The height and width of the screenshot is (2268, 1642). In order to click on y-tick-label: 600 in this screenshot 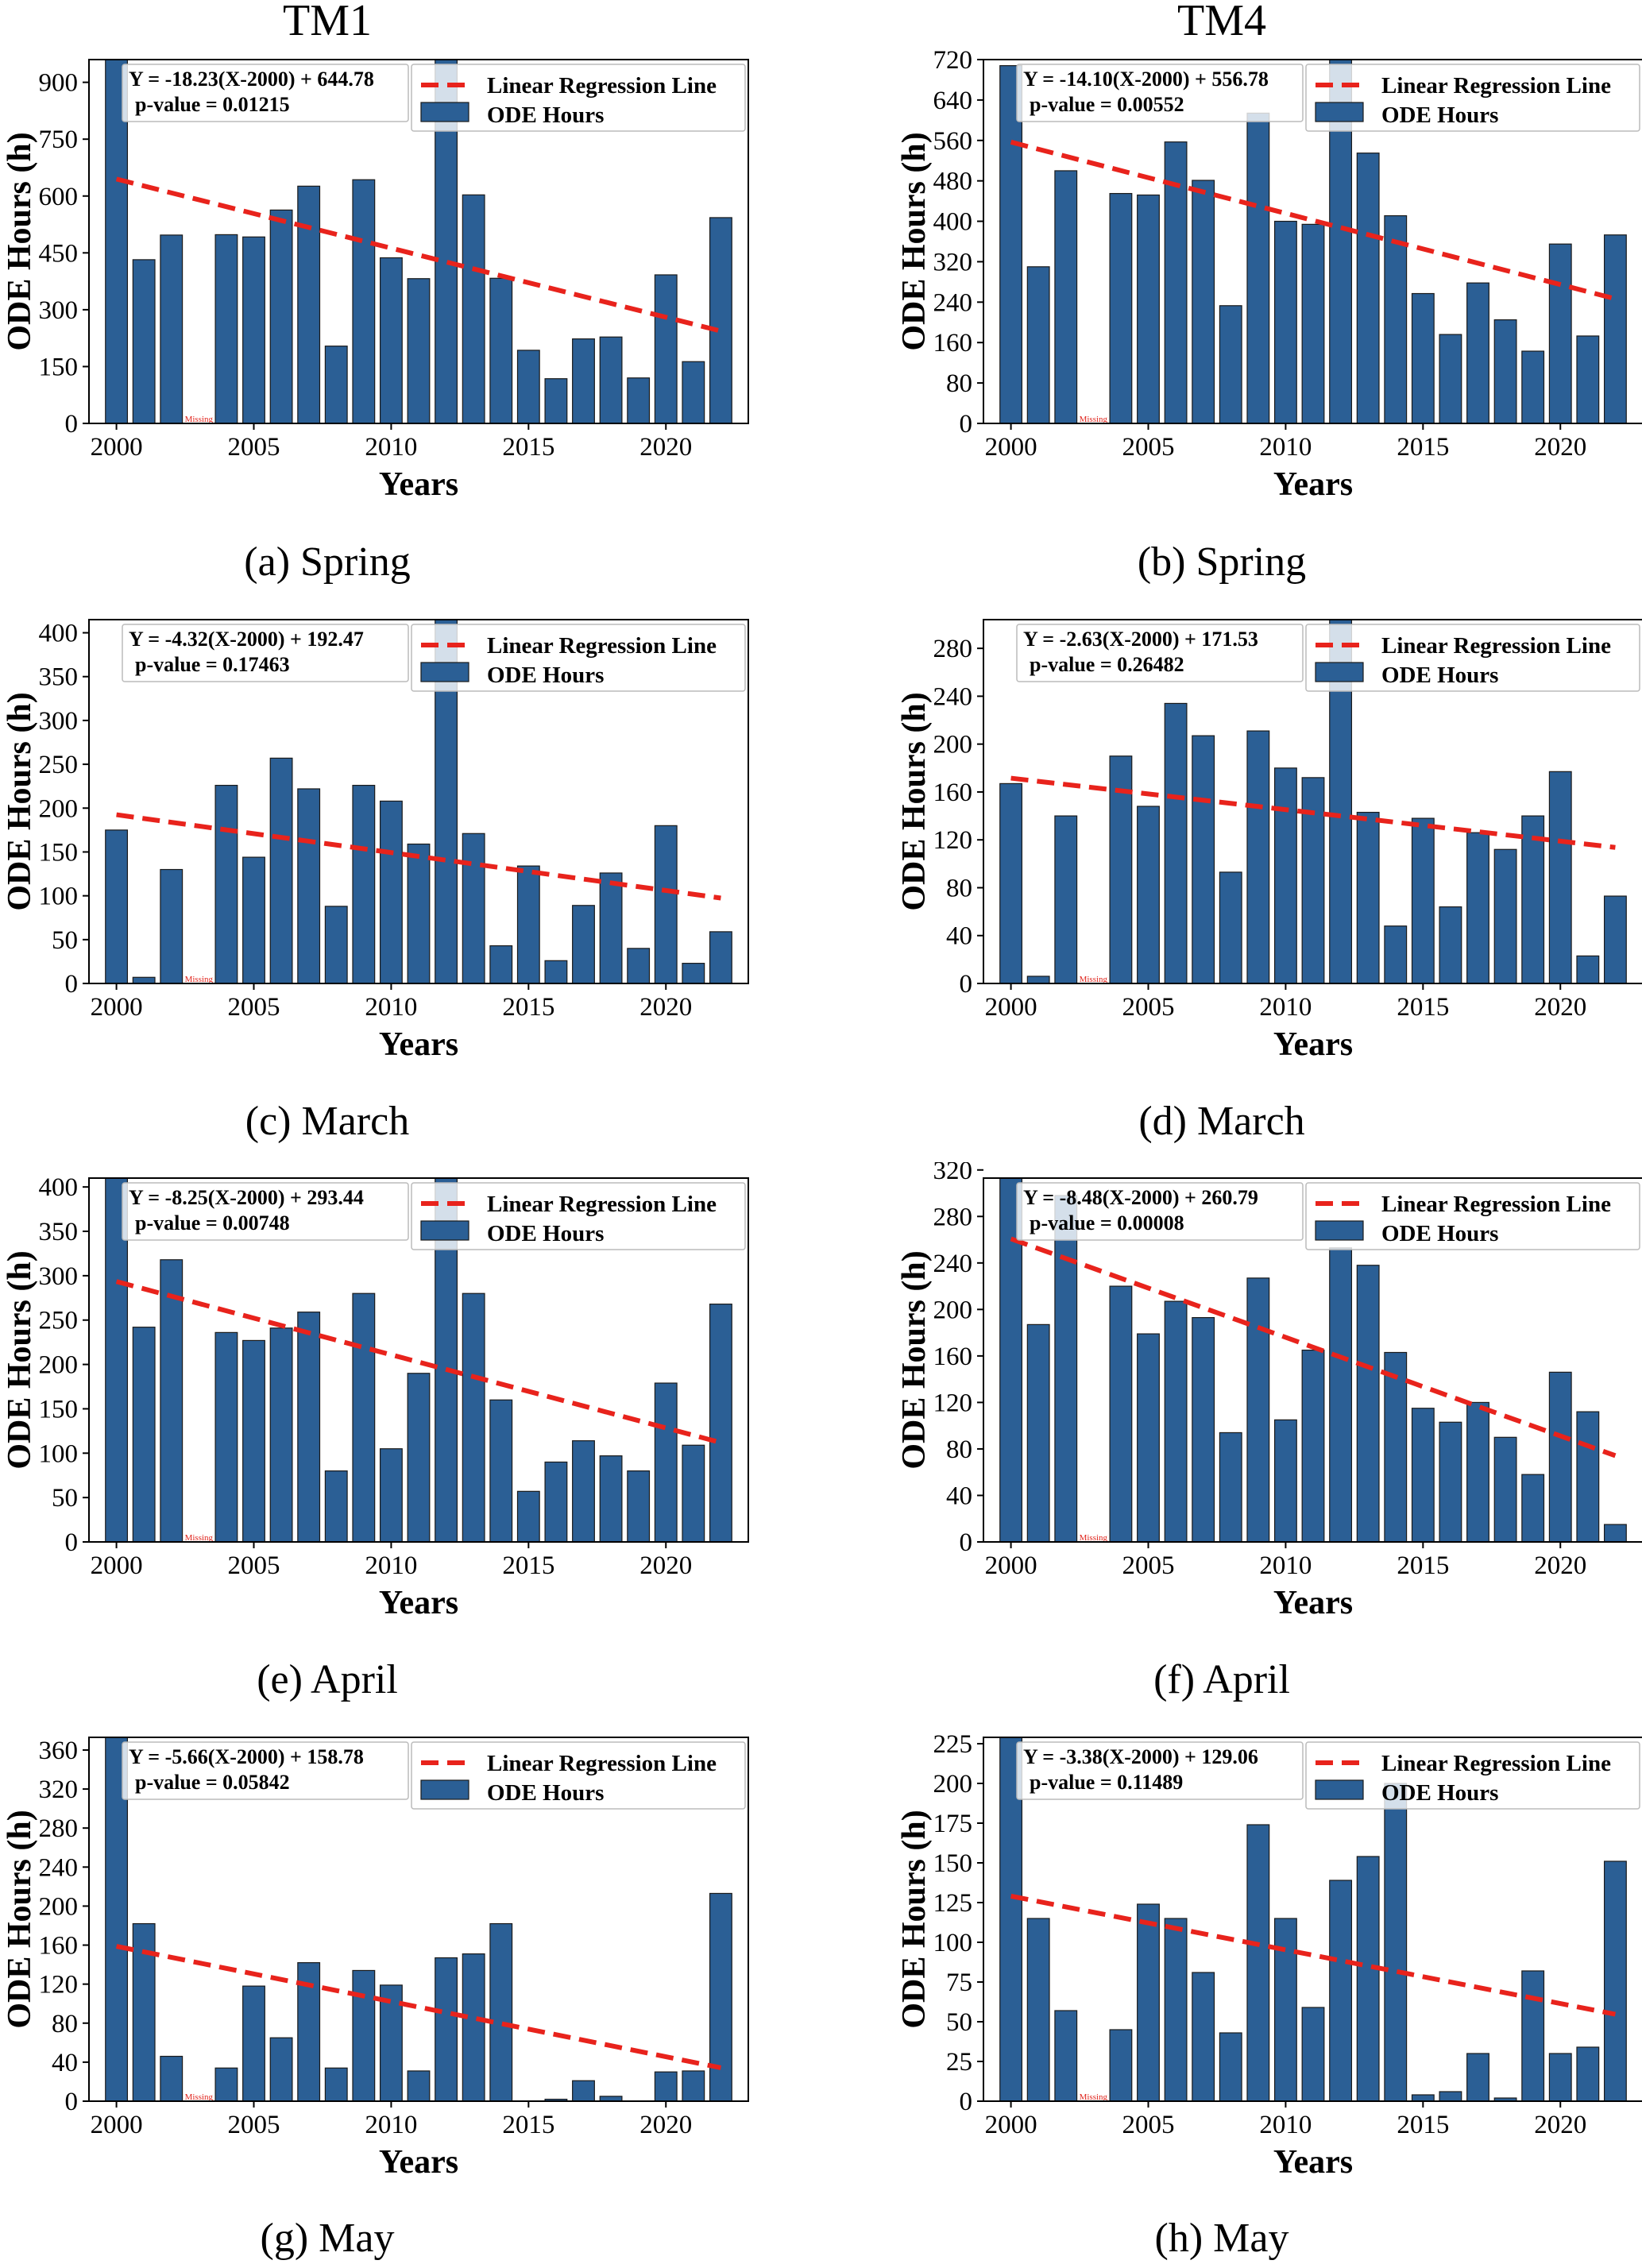, I will do `click(59, 197)`.